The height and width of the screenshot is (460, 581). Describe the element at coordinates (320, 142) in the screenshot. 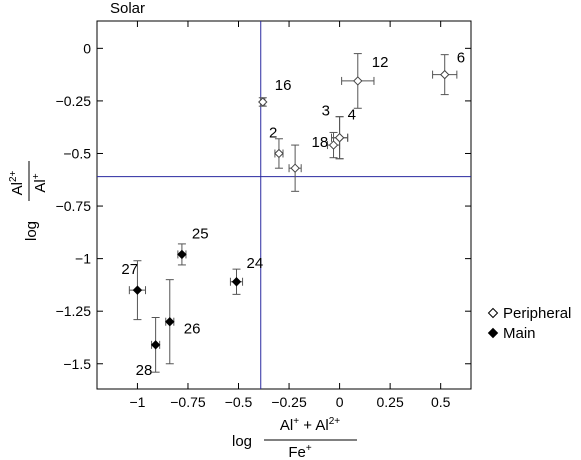

I see `point-label: 18` at that location.